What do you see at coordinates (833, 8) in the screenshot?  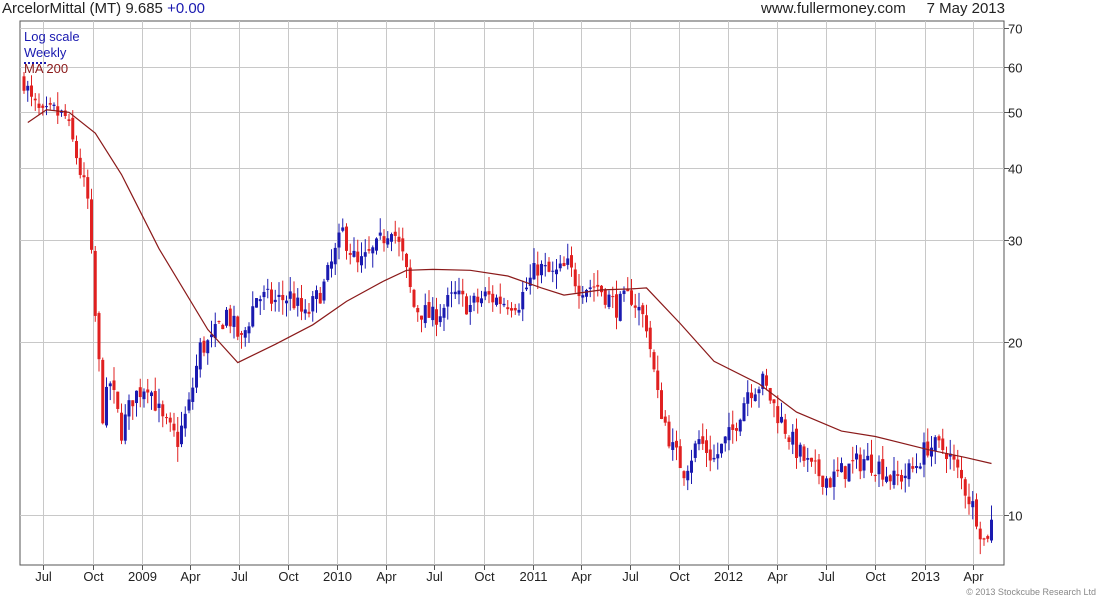 I see `site-link: www.fullermoney.com` at bounding box center [833, 8].